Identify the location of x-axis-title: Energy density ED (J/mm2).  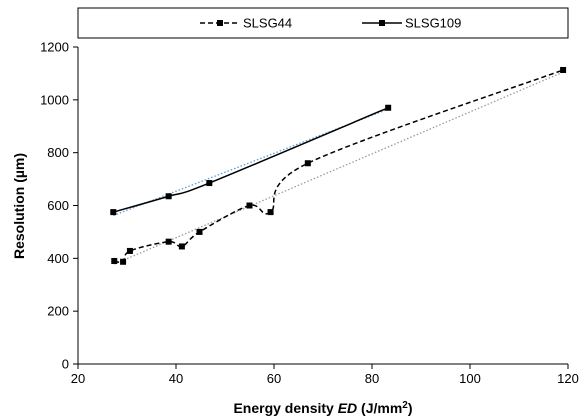
(322, 408).